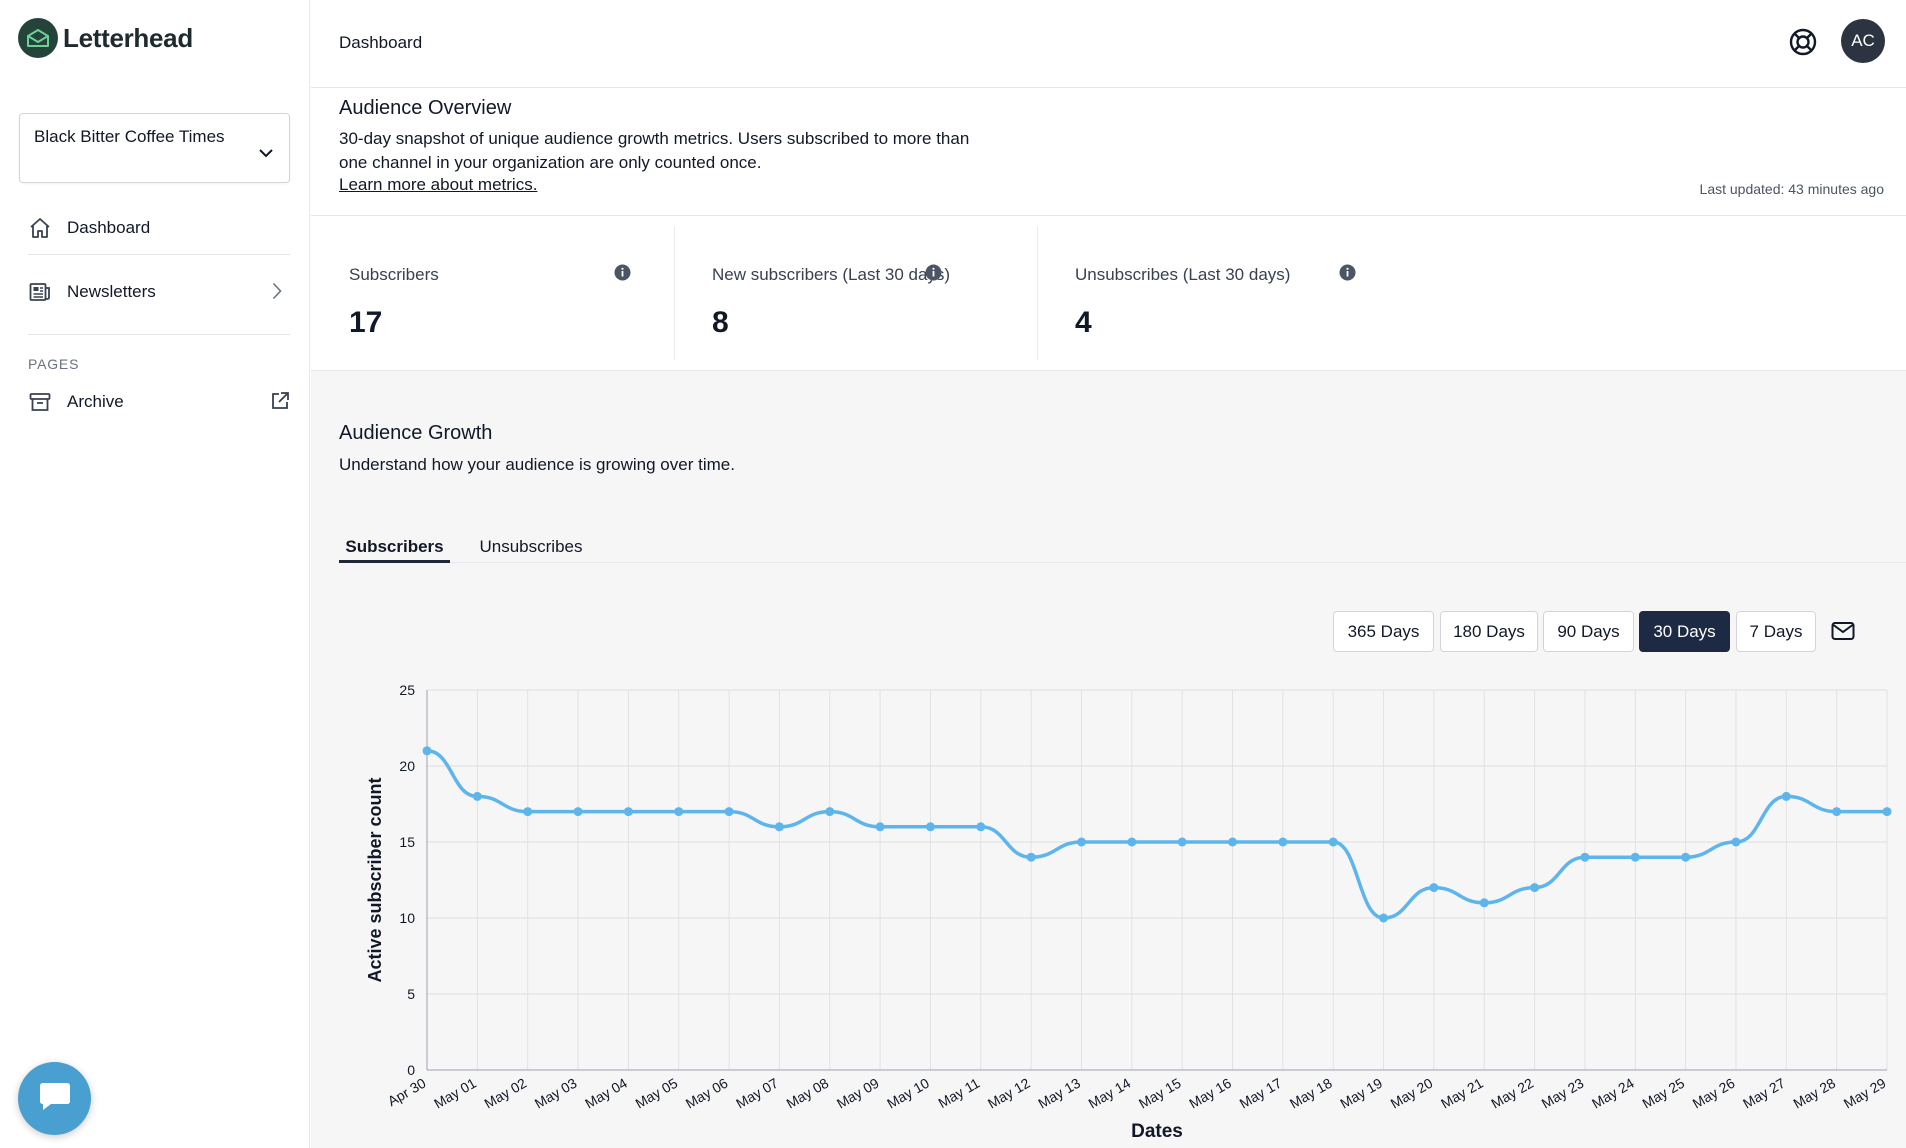  What do you see at coordinates (1791, 189) in the screenshot?
I see `last-updated-text: Last updated: 43 minutes ago` at bounding box center [1791, 189].